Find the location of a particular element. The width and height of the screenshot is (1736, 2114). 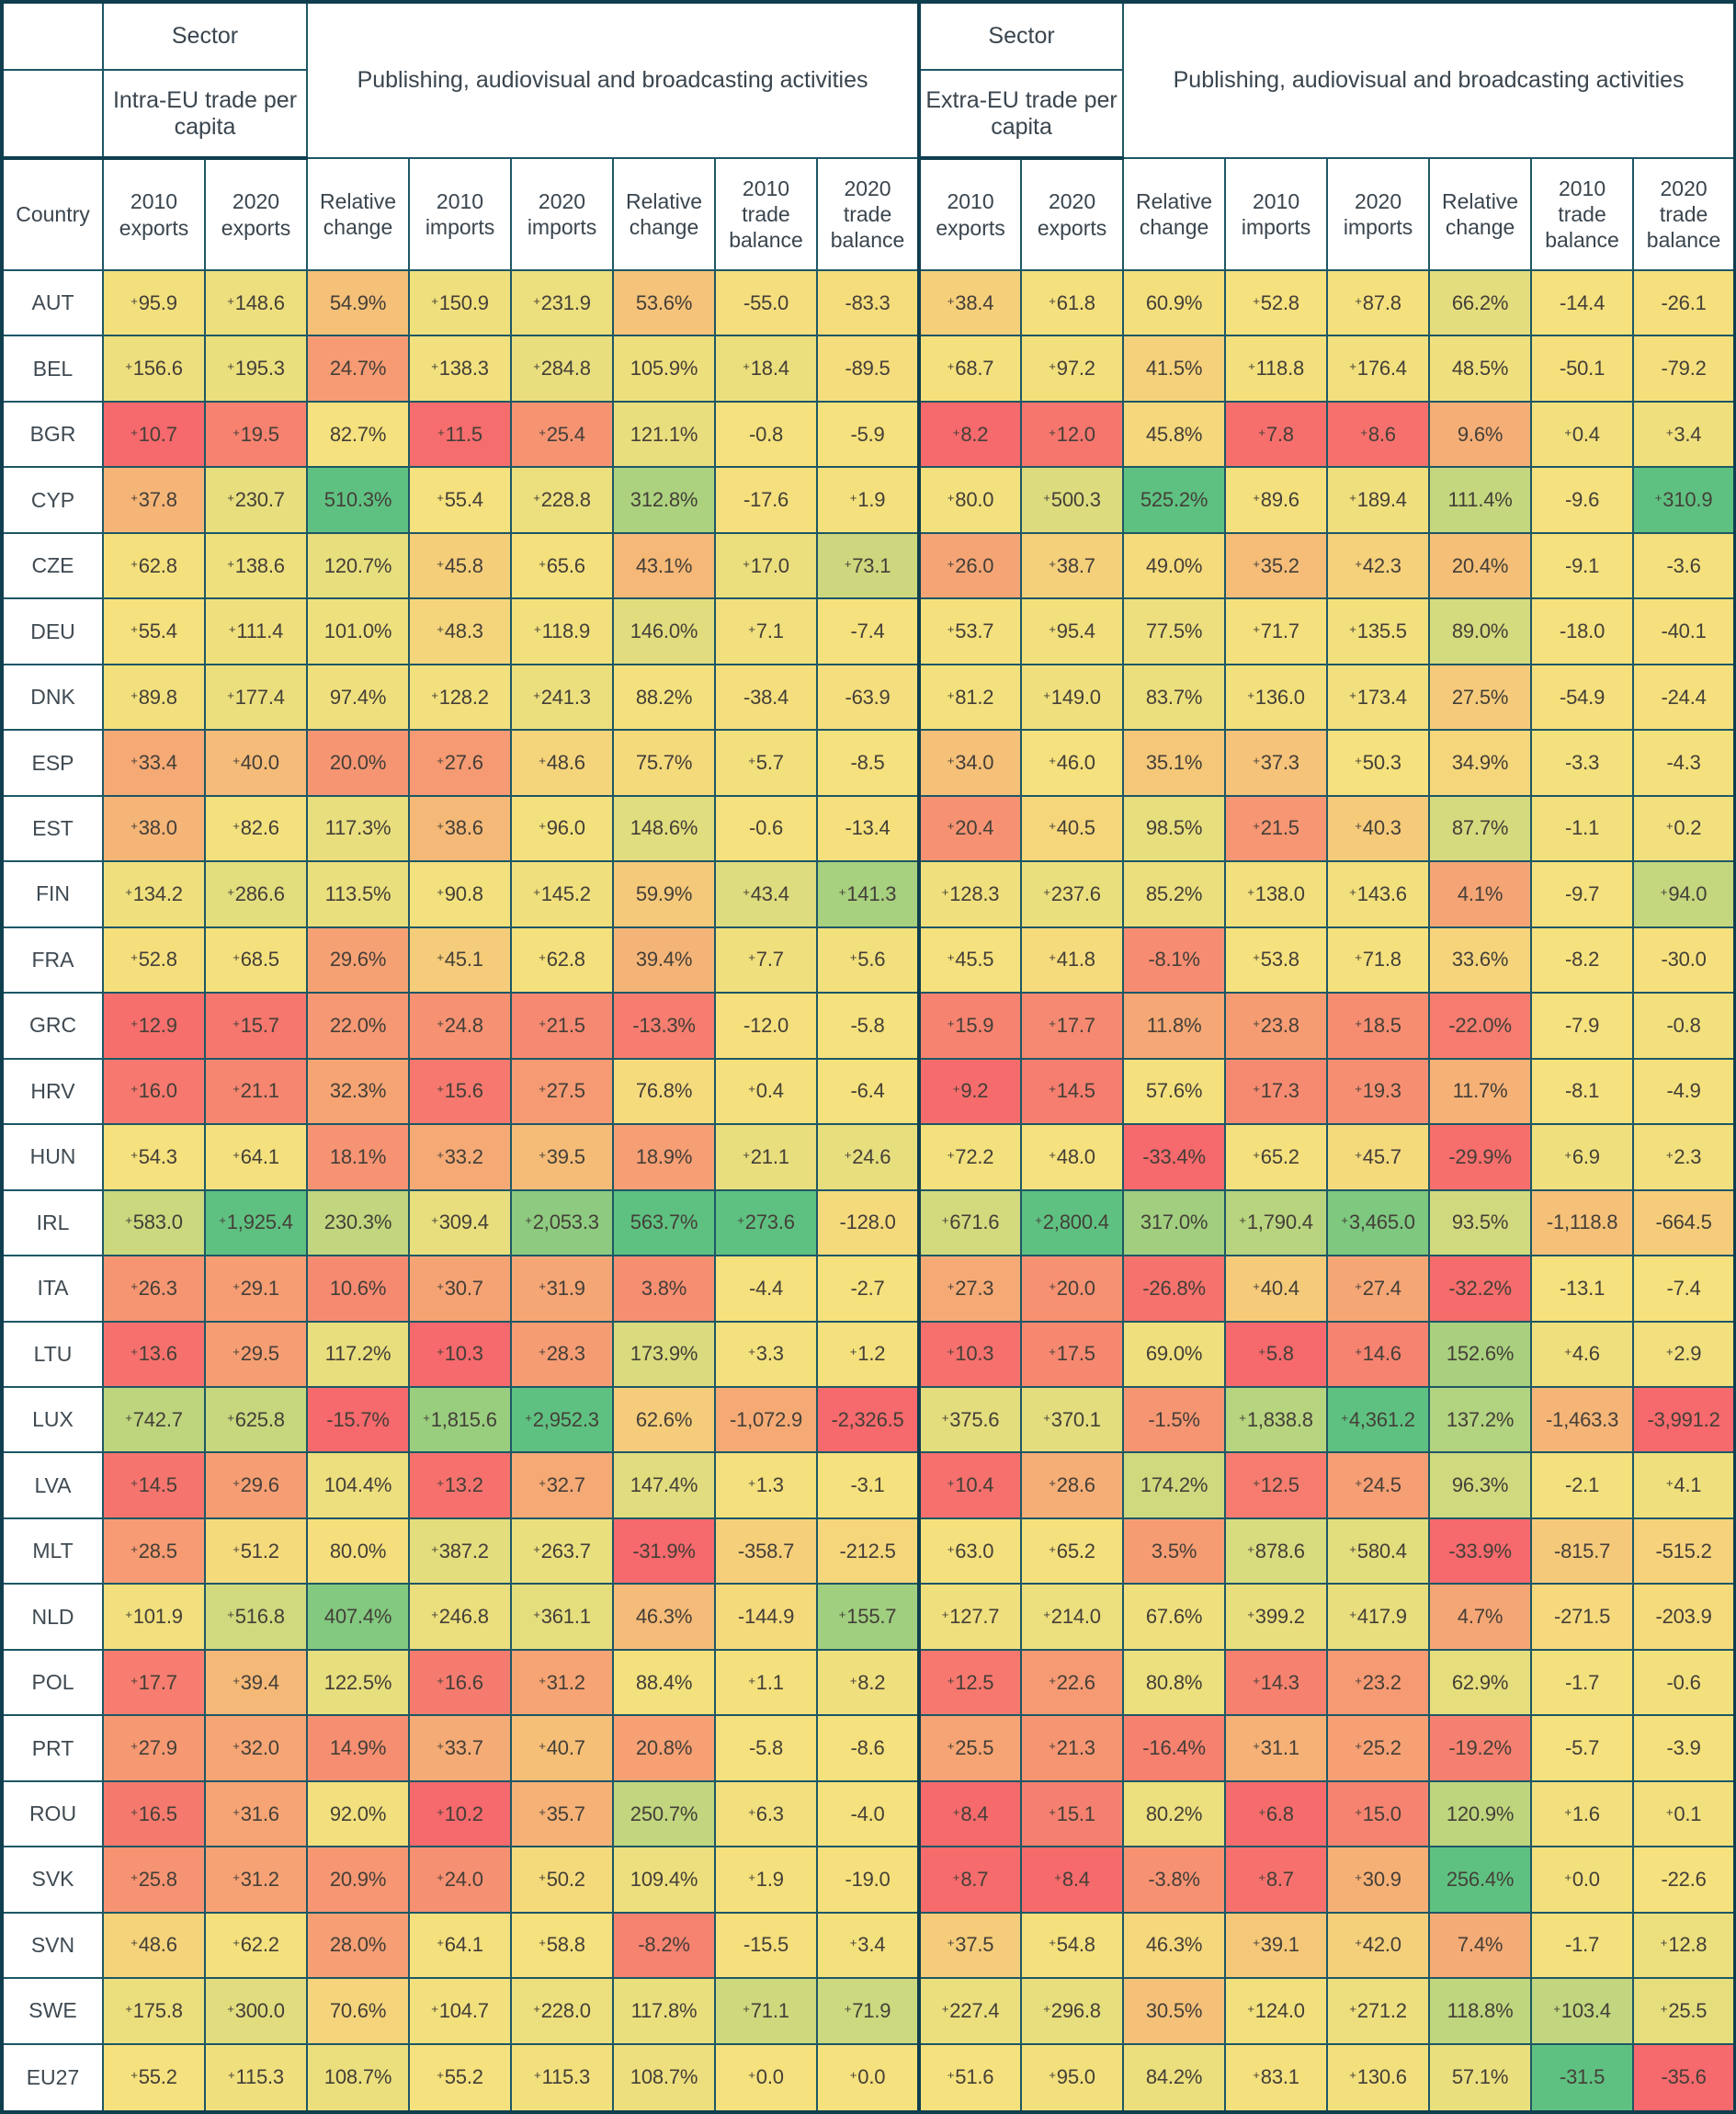

value-cell: +71.1 is located at coordinates (766, 2011).